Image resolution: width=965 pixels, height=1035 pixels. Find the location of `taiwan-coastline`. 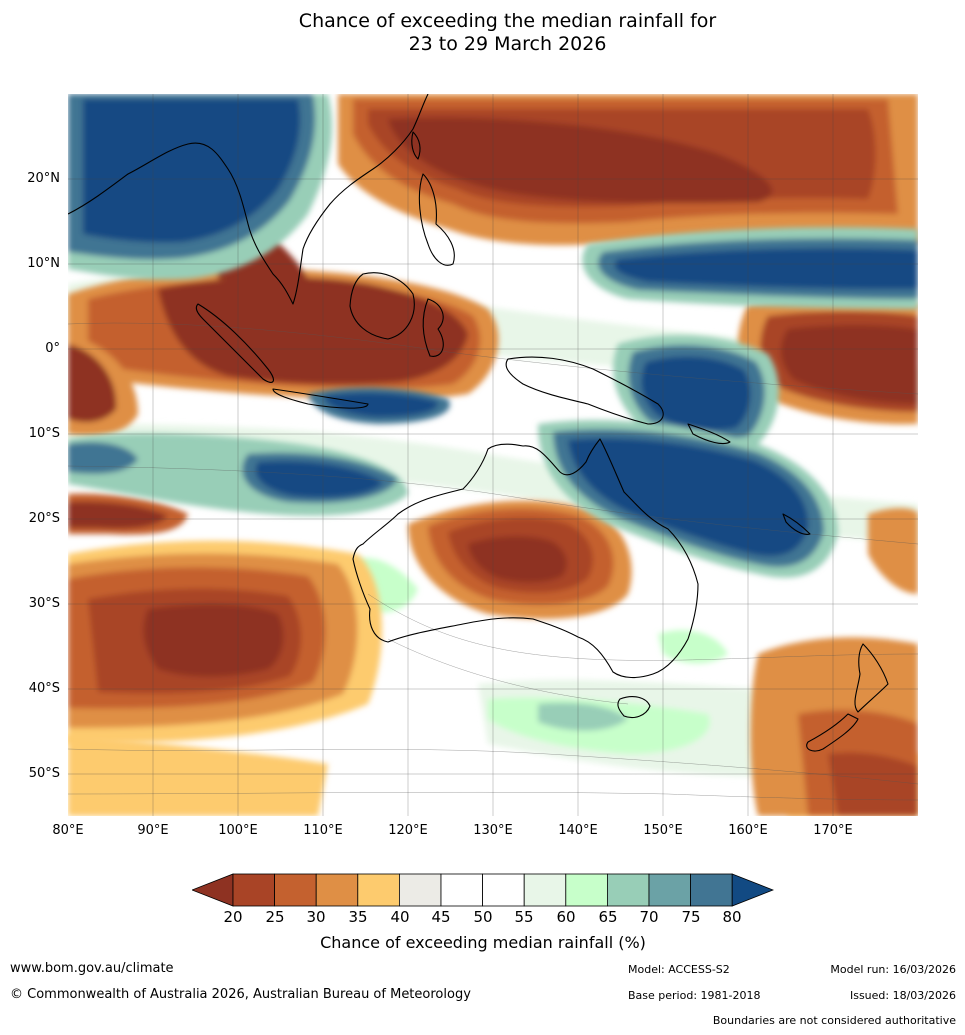

taiwan-coastline is located at coordinates (416, 145).